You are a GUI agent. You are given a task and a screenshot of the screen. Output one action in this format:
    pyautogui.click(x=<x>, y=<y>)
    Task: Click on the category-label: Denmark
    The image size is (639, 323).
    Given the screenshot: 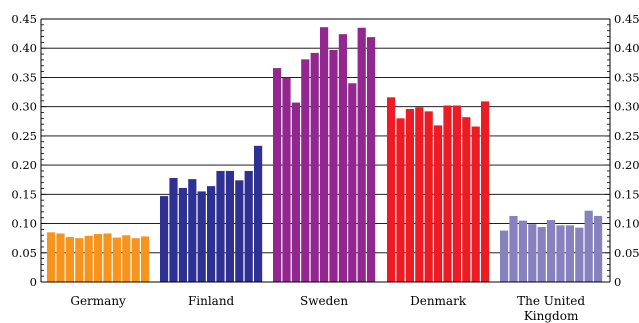 What is the action you would take?
    pyautogui.click(x=438, y=301)
    